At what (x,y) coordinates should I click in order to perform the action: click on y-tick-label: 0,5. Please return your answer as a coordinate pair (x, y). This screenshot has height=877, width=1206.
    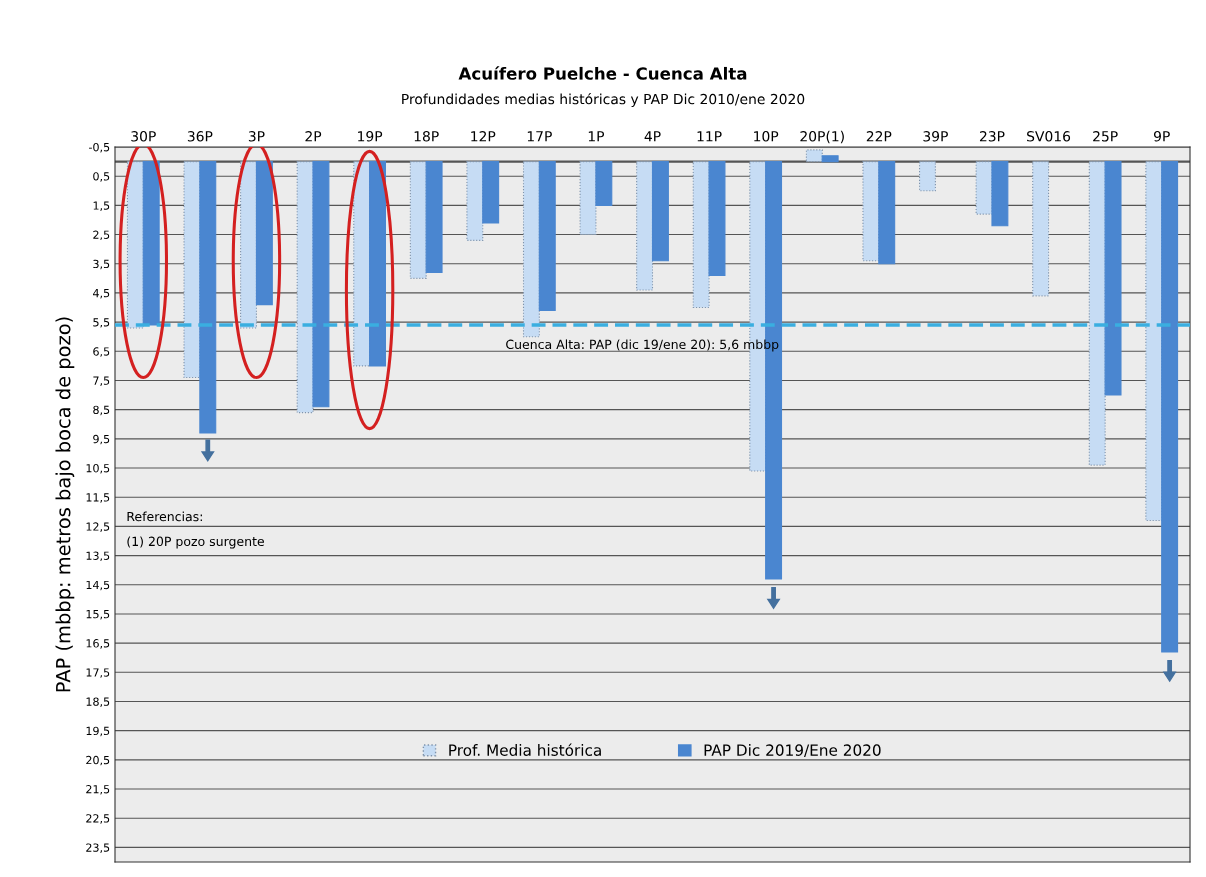
    Looking at the image, I should click on (101, 177).